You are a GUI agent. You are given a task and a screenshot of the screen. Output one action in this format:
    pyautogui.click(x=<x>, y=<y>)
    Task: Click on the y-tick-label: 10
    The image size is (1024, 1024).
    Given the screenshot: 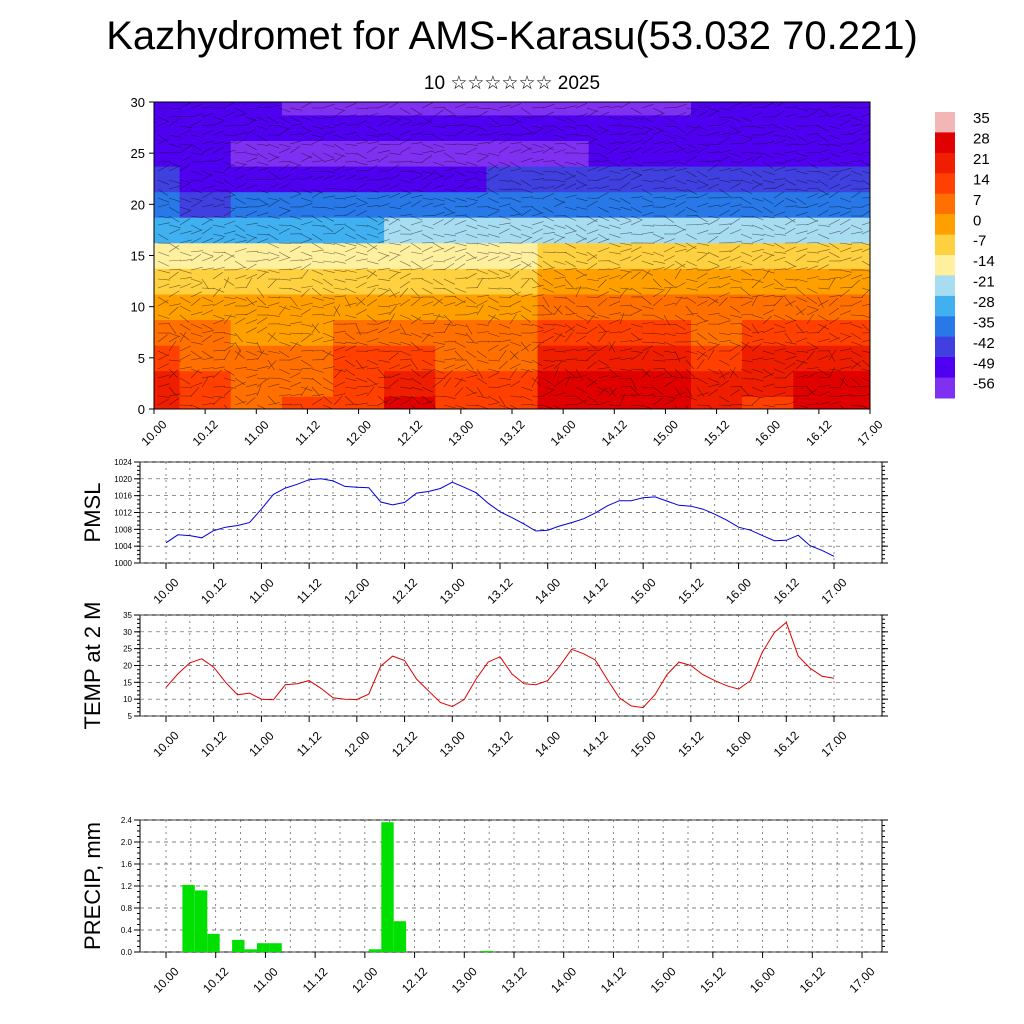 What is the action you would take?
    pyautogui.click(x=138, y=307)
    